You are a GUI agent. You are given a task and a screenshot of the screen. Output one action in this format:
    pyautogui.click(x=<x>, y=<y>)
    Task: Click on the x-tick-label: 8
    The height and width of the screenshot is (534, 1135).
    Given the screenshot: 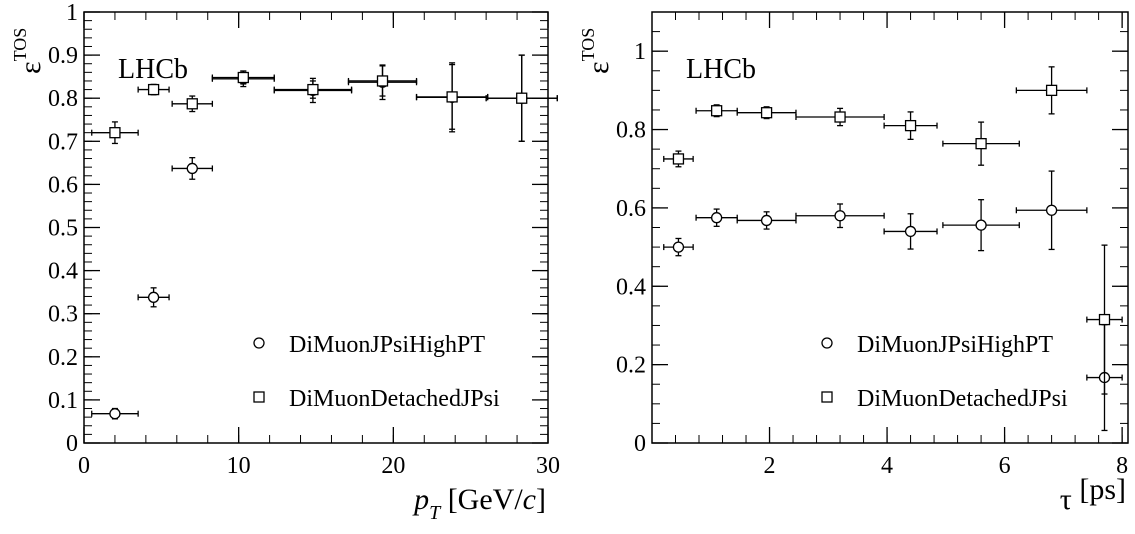 What is the action you would take?
    pyautogui.click(x=1122, y=466)
    